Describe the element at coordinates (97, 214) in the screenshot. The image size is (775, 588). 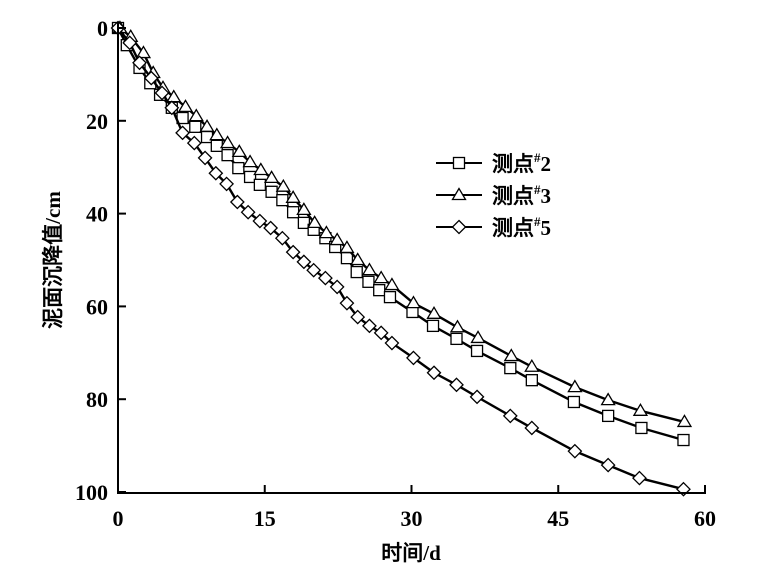
I see `y-tick-label: 40` at that location.